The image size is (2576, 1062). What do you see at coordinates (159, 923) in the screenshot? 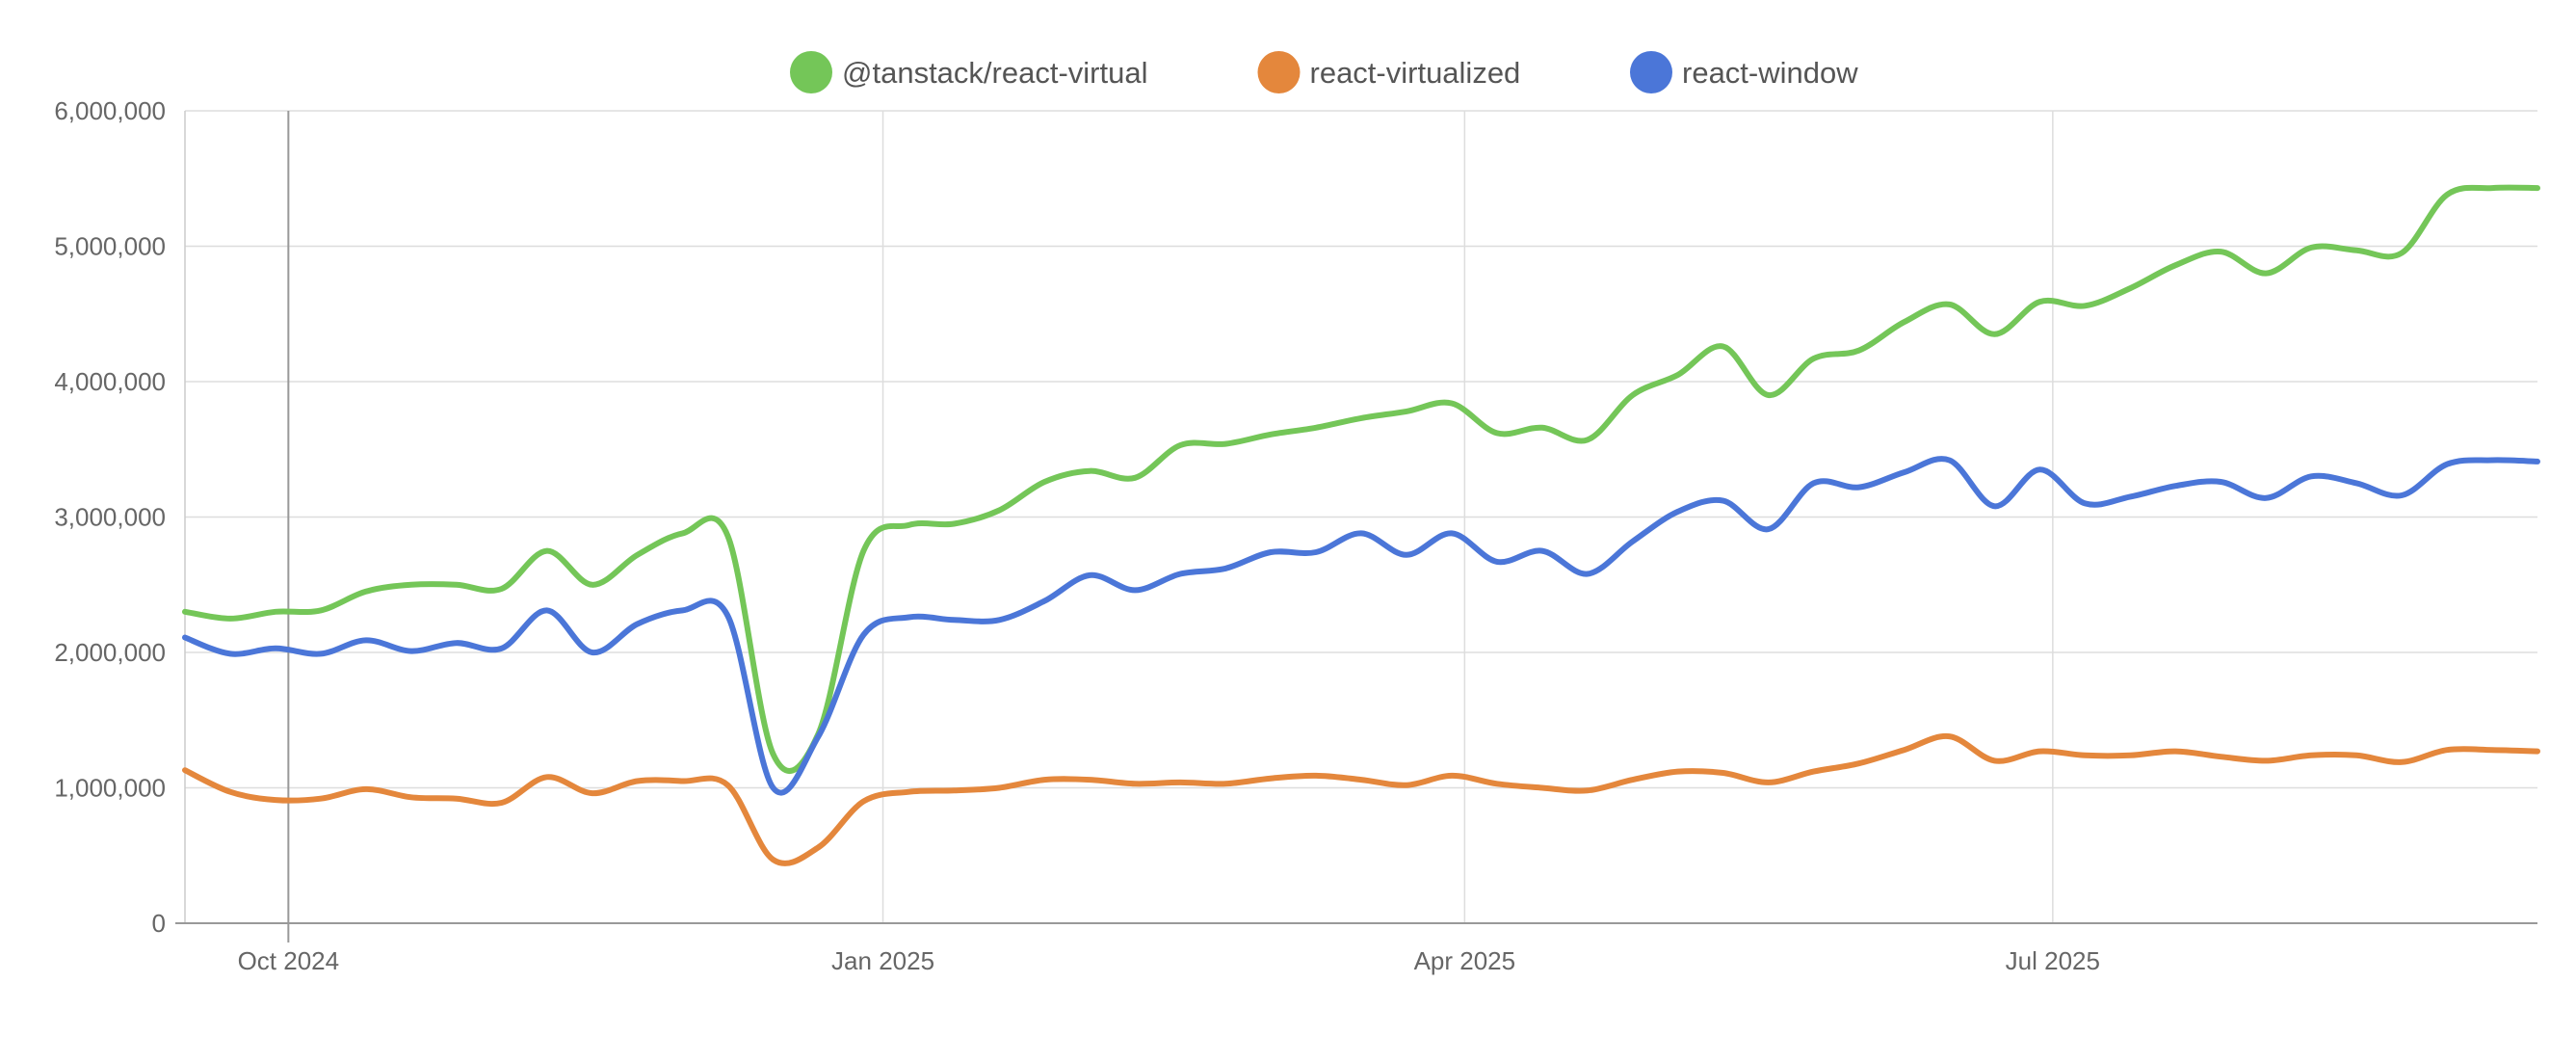
I see `y-tick-label: 0` at bounding box center [159, 923].